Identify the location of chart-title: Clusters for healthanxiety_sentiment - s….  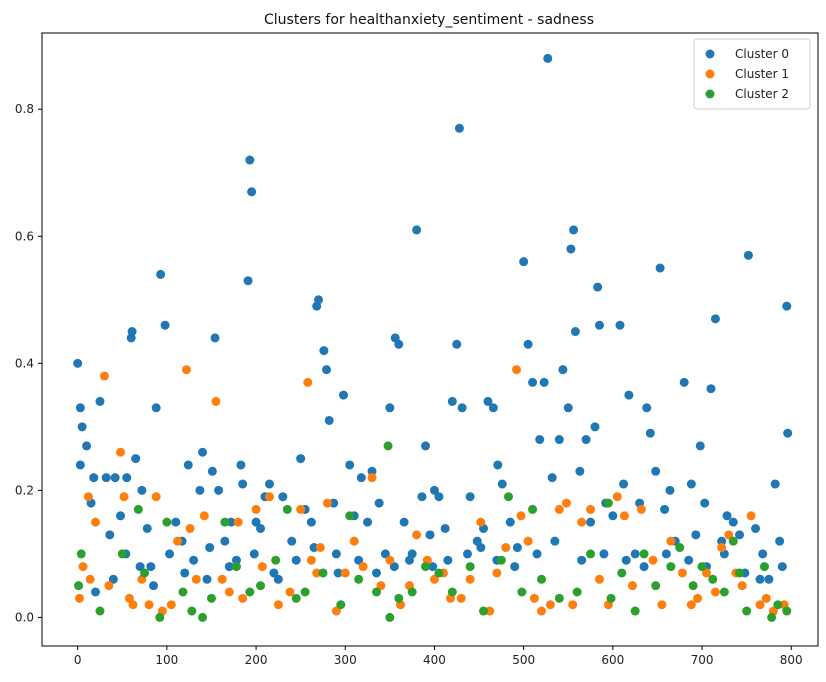
(429, 20).